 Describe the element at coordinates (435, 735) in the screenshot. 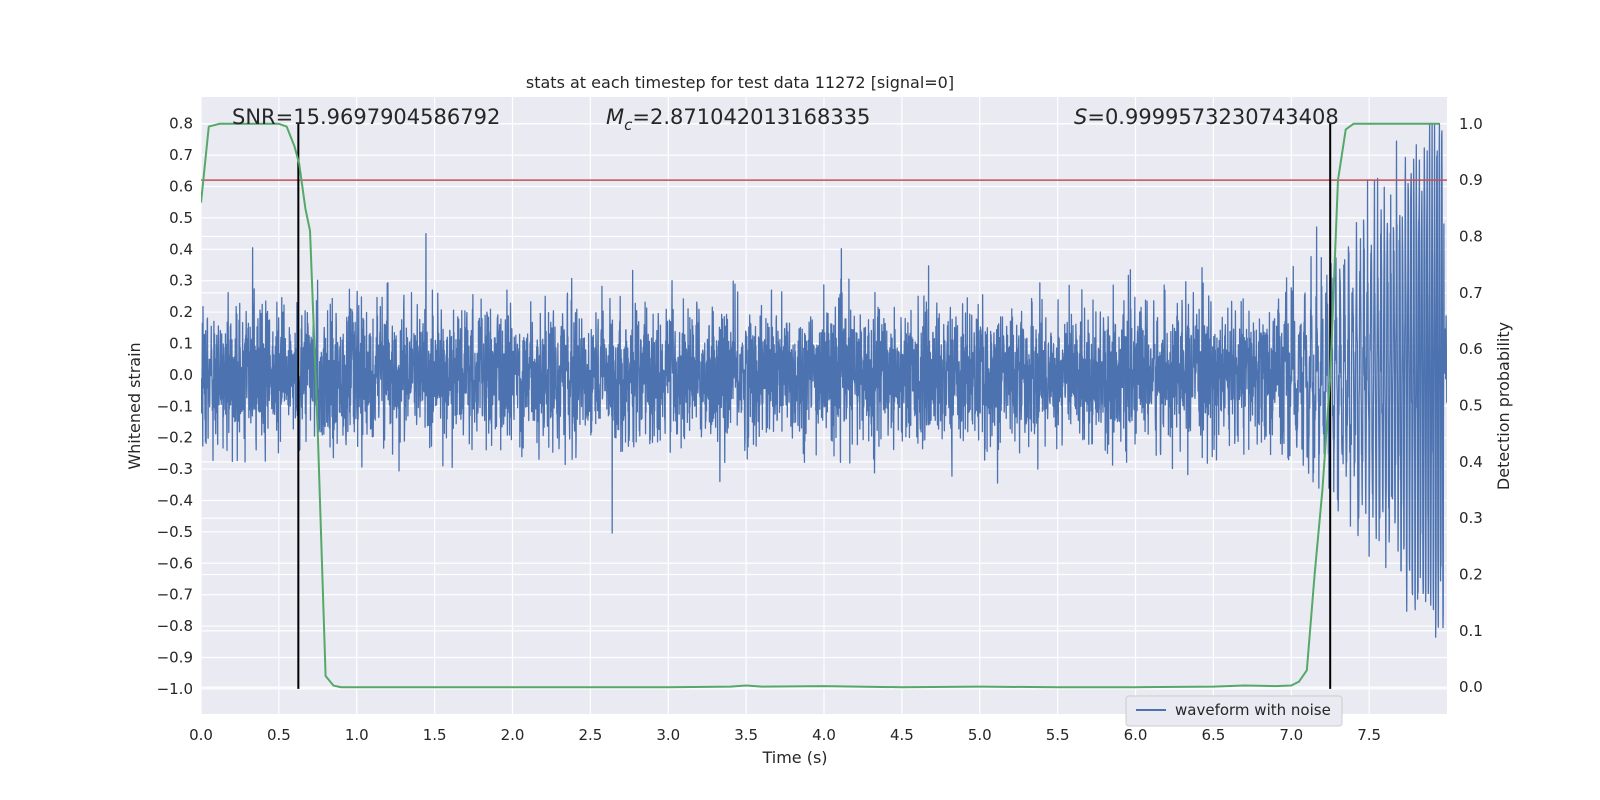

I see `x-tick-label: 1.5` at that location.